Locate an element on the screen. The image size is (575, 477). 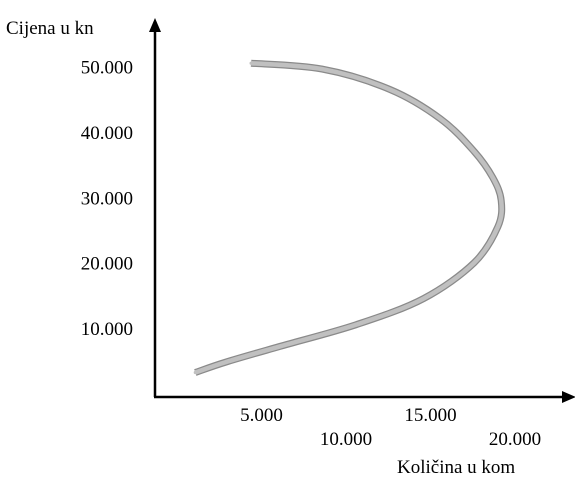
x-tick-label: 20.000 is located at coordinates (515, 439).